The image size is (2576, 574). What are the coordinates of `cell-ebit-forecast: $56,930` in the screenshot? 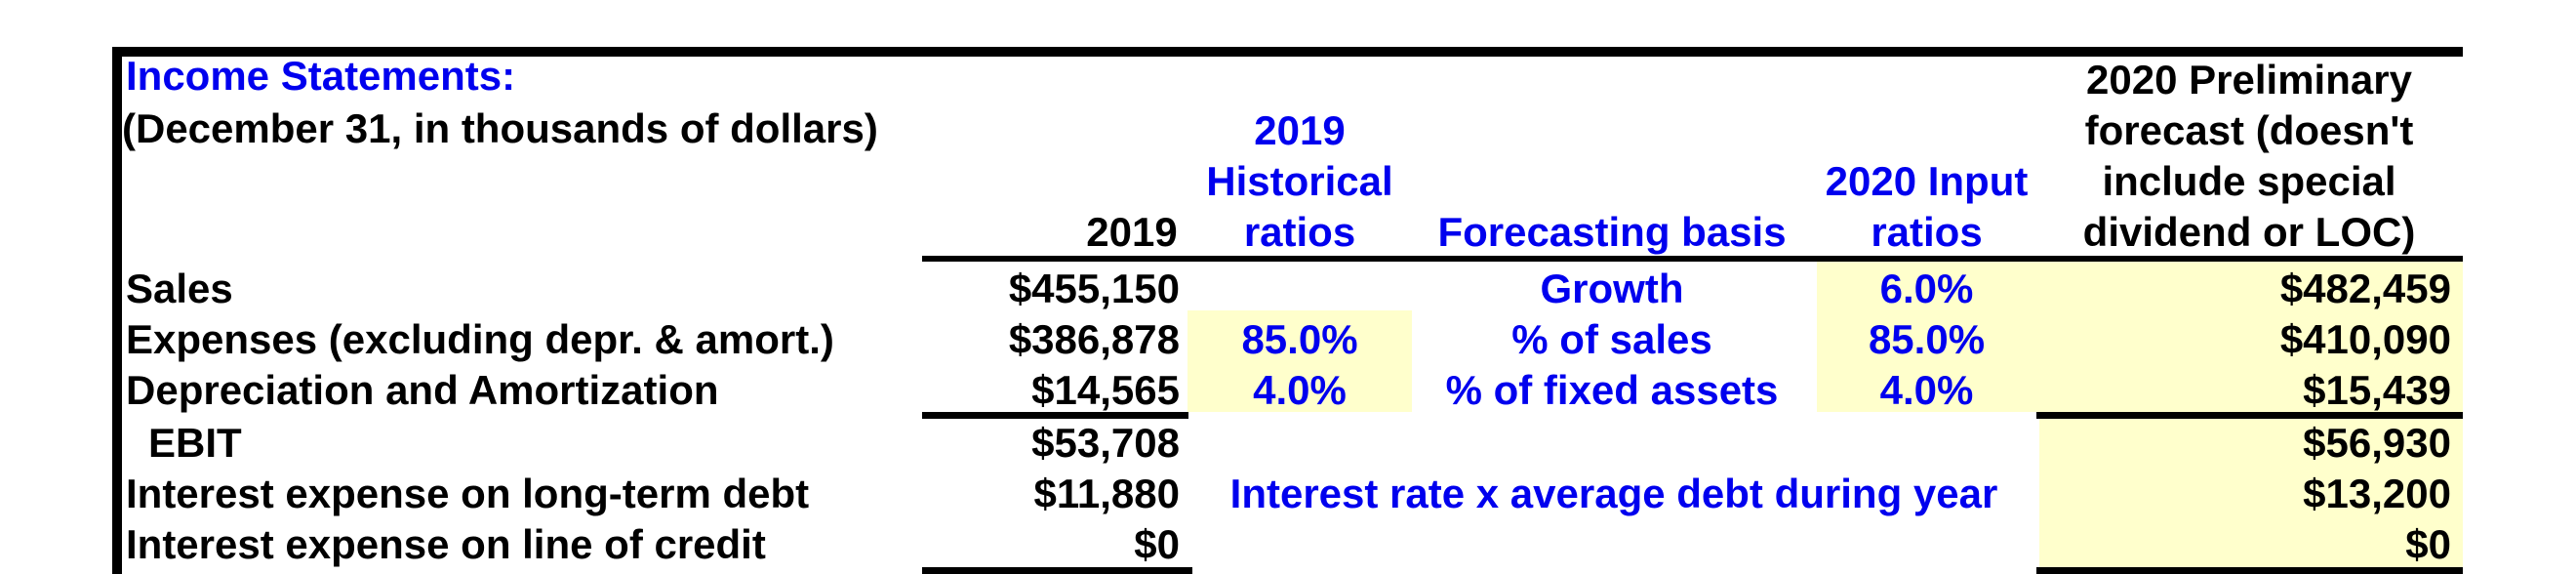 It's located at (2377, 443).